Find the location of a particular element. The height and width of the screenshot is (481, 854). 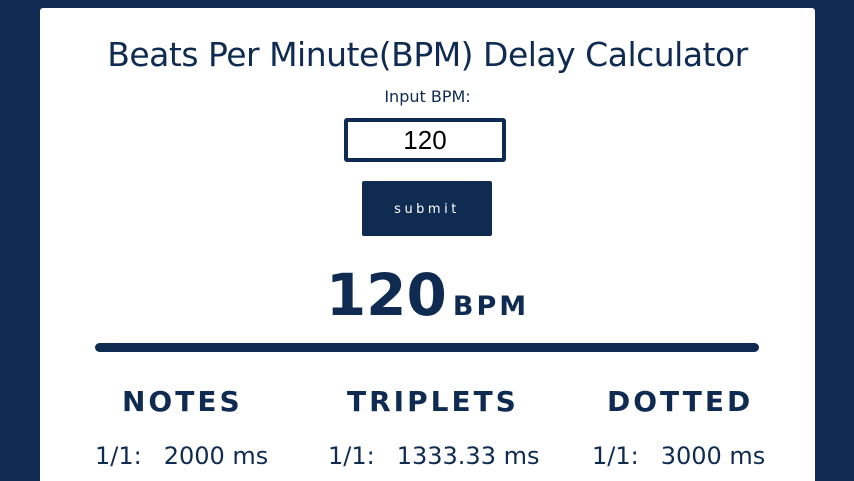

divider is located at coordinates (427, 347).